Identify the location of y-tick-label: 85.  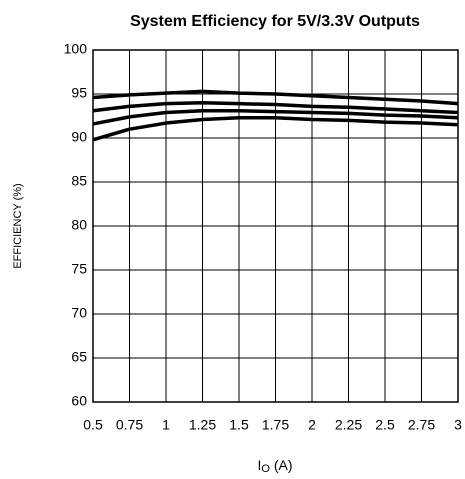
(79, 181).